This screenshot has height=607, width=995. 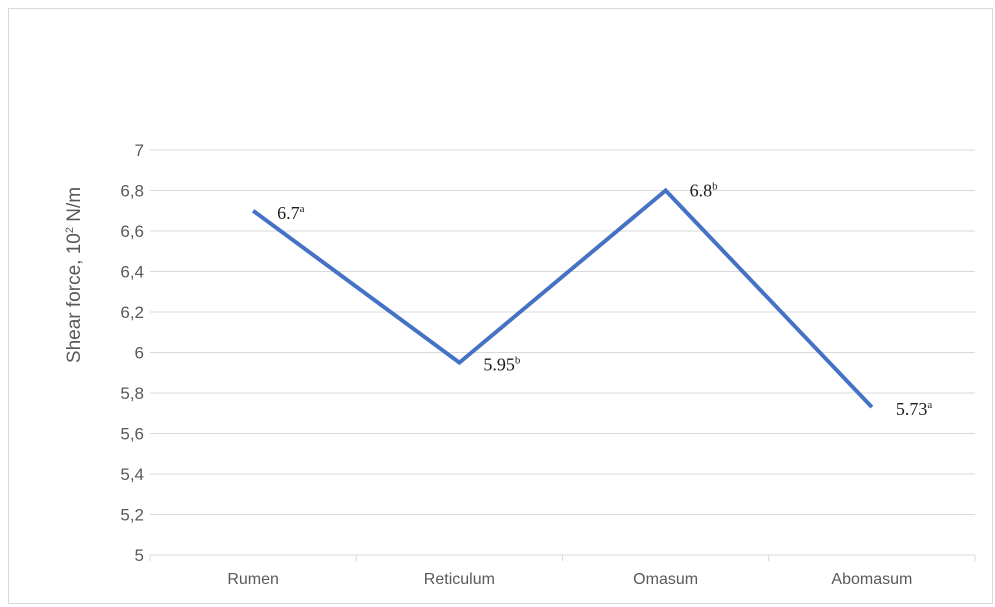 What do you see at coordinates (499, 365) in the screenshot?
I see `data-label-value: 5.95` at bounding box center [499, 365].